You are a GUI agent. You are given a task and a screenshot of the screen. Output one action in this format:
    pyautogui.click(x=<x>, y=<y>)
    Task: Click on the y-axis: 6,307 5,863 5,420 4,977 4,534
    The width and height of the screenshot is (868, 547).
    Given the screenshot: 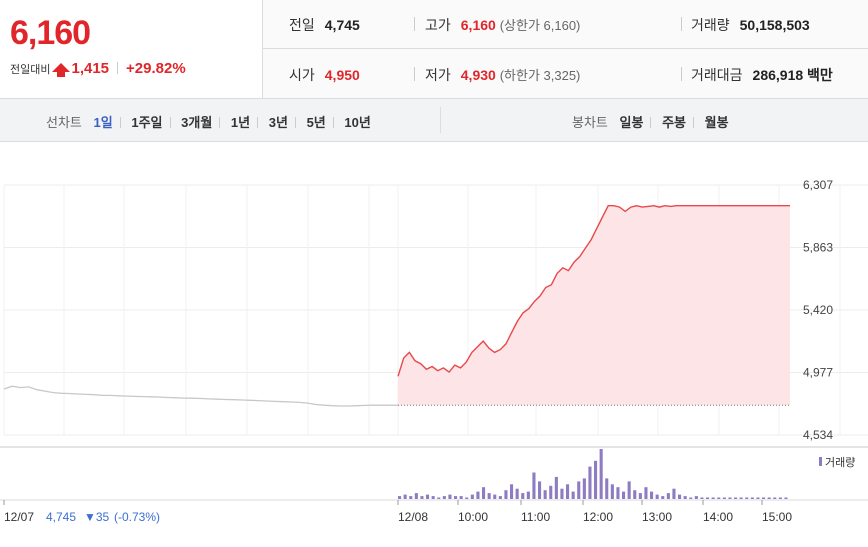 What is the action you would take?
    pyautogui.click(x=818, y=310)
    